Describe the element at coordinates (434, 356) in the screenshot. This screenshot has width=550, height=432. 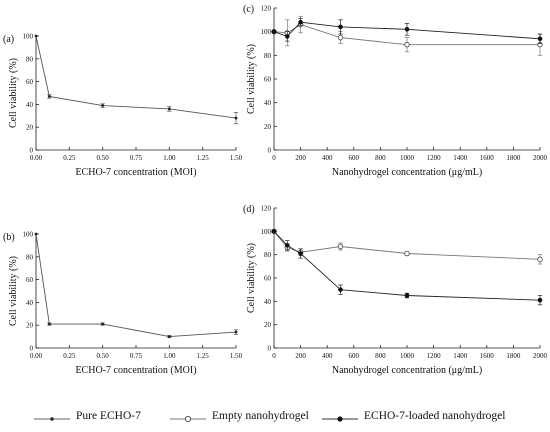
I see `x-tick-label: 1200` at that location.